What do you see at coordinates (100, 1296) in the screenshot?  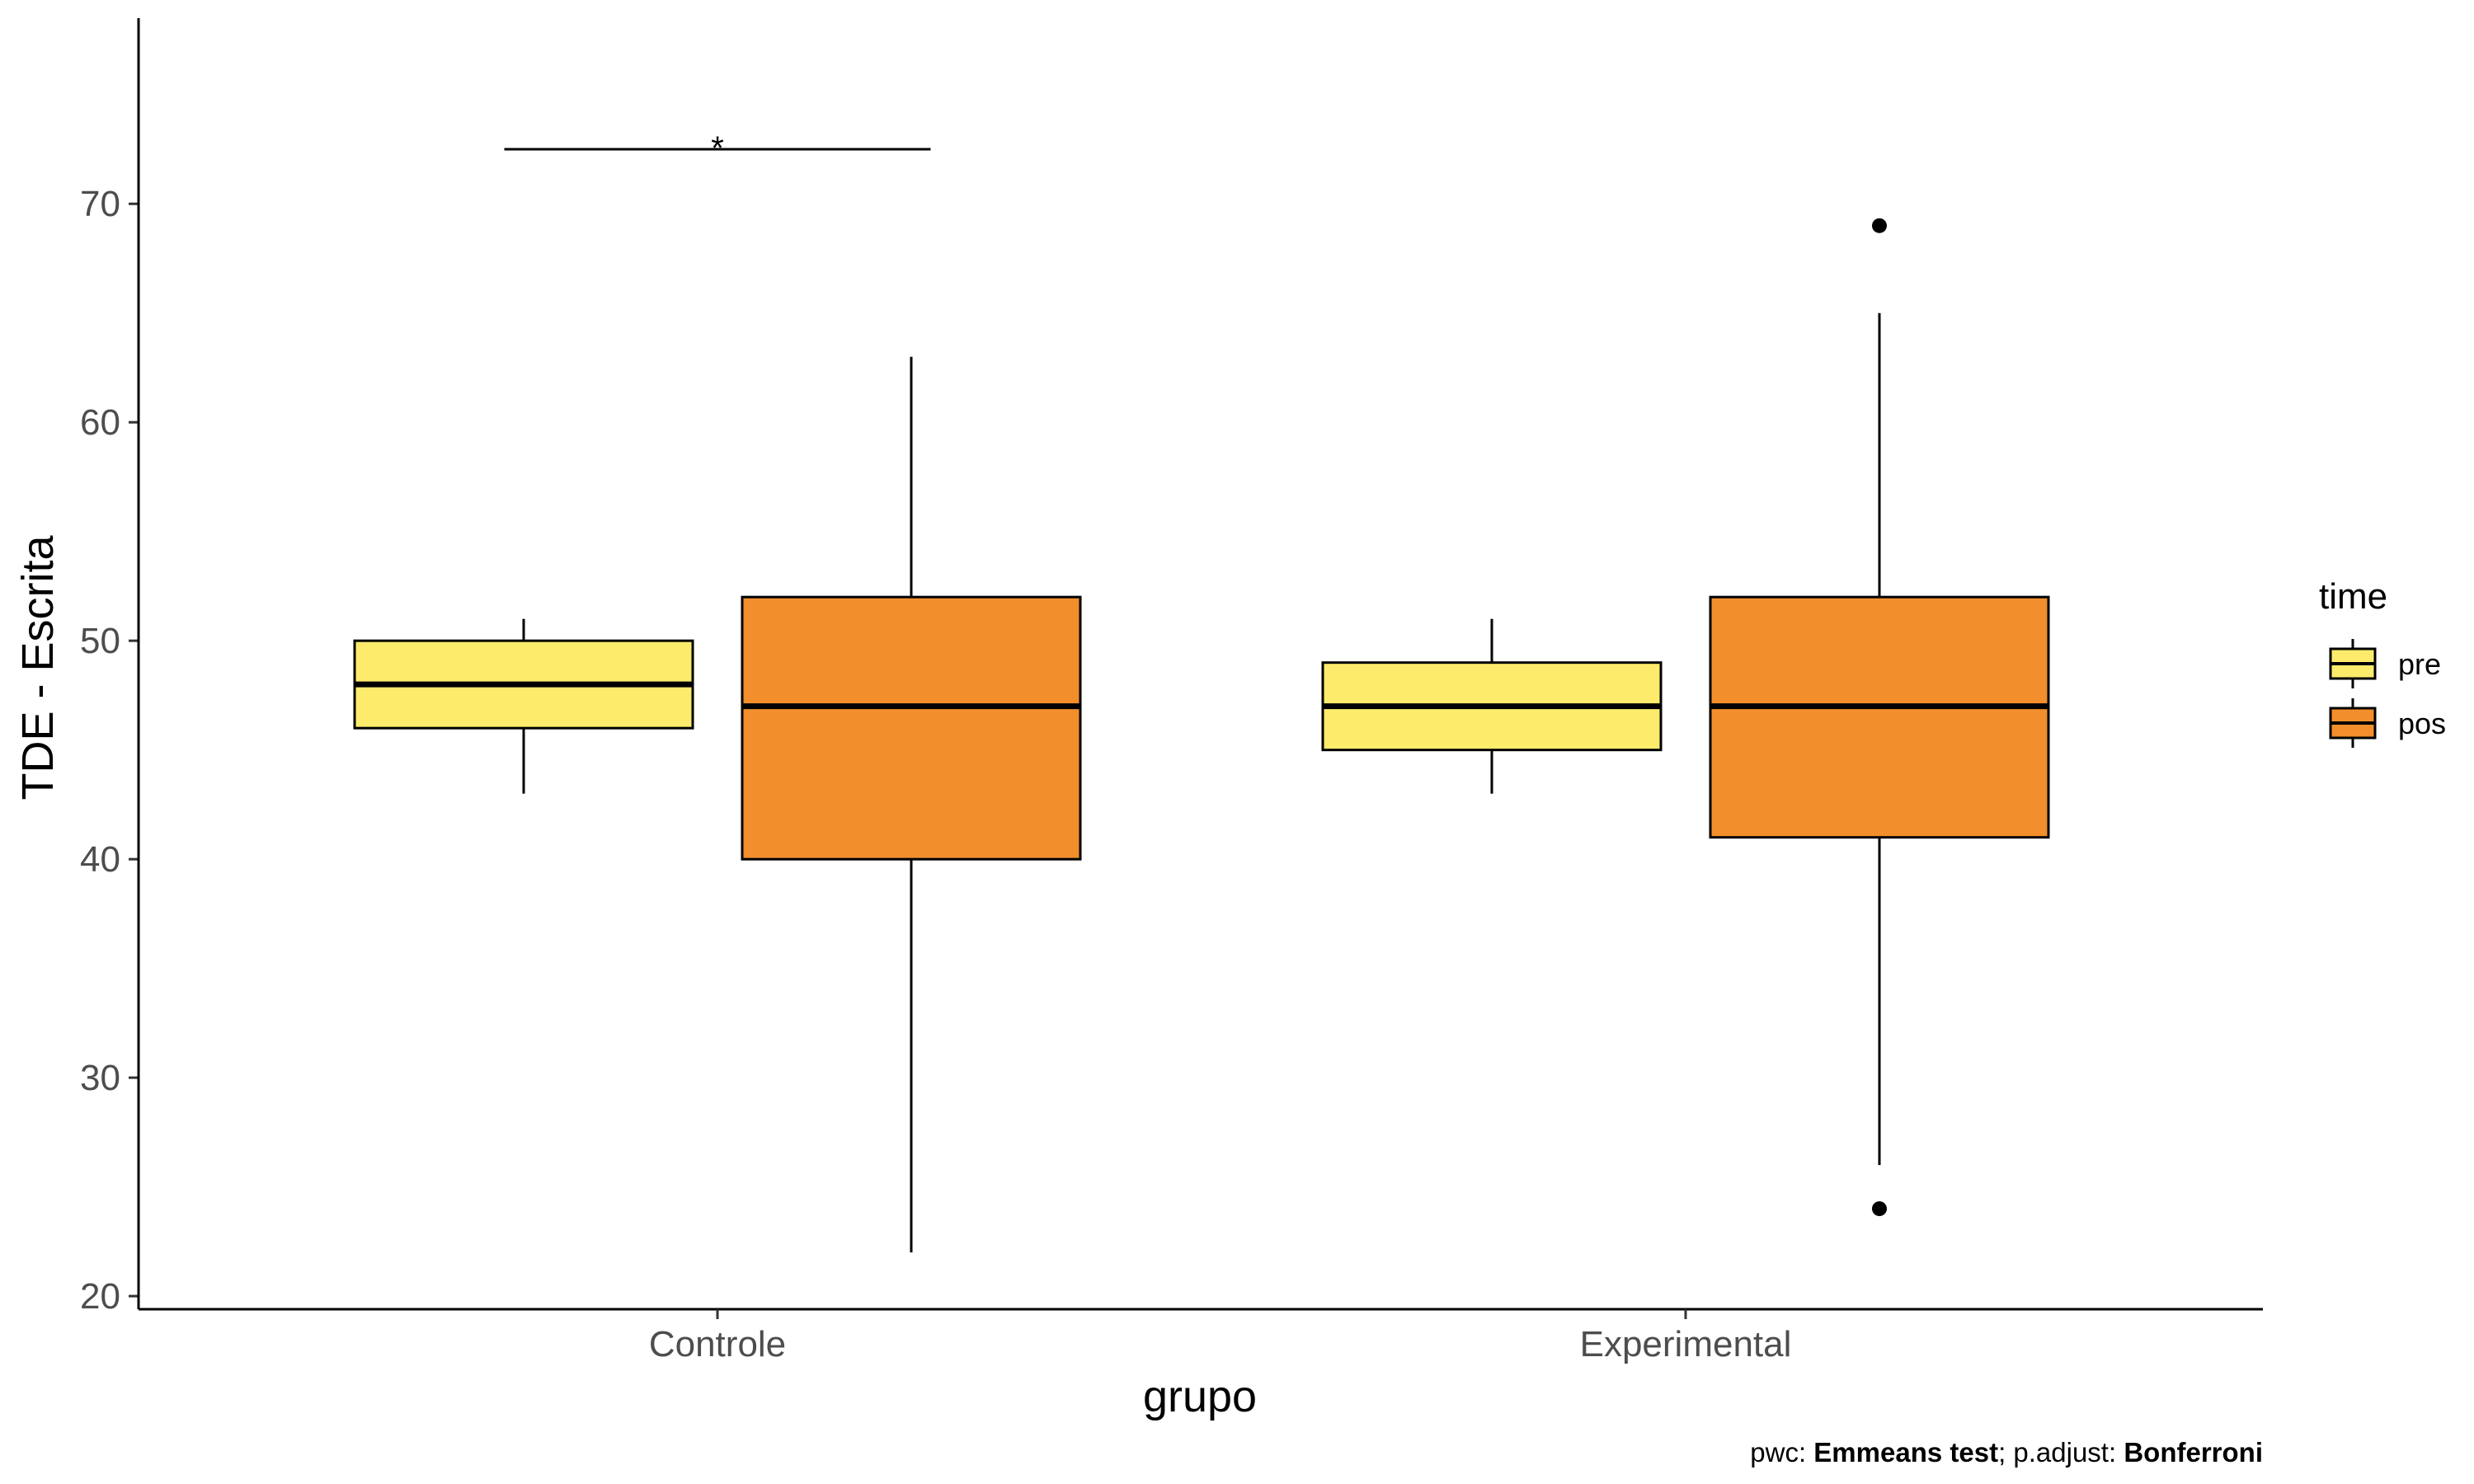 I see `y-tick-label: 20` at bounding box center [100, 1296].